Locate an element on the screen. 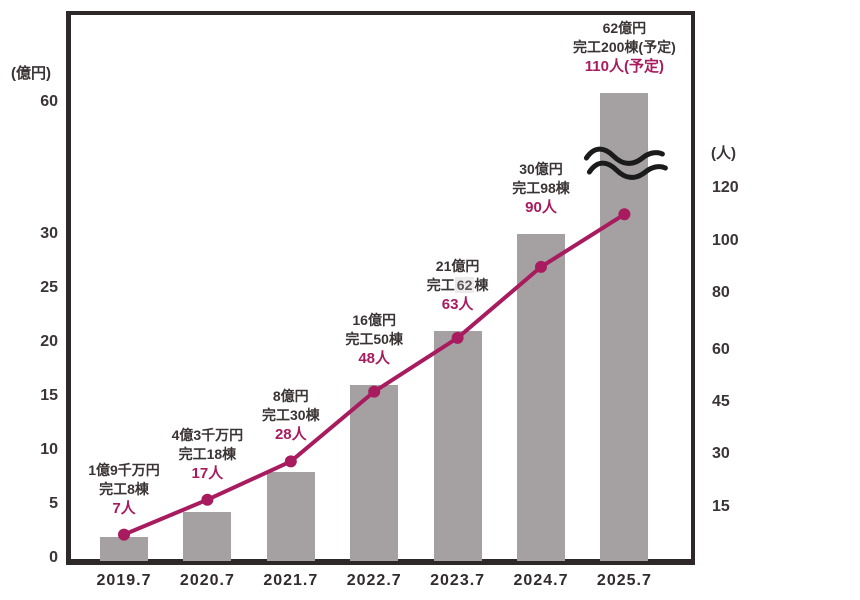  left-axis-title: (億円) is located at coordinates (31, 73).